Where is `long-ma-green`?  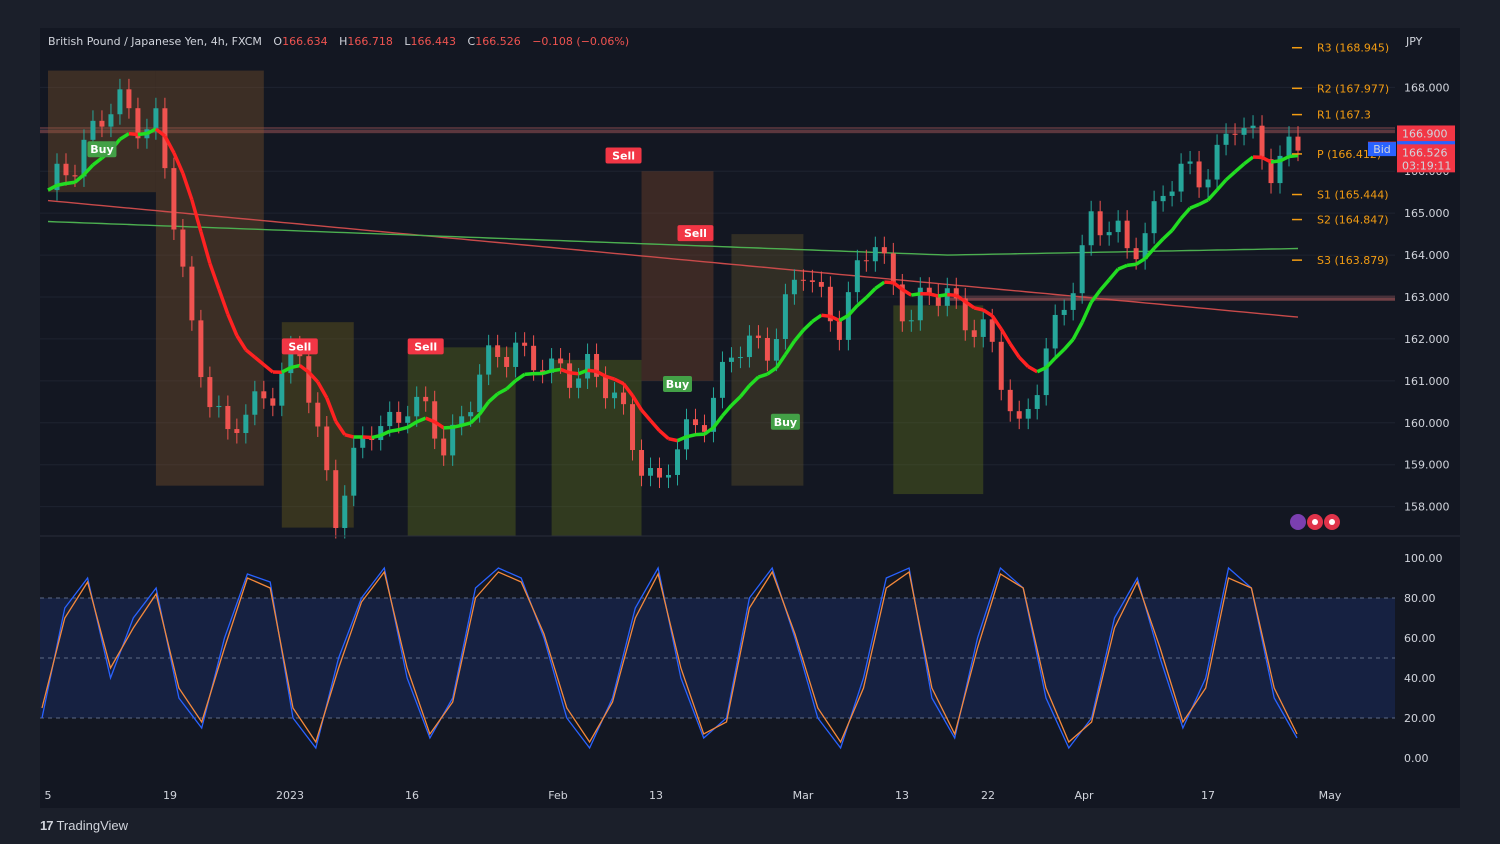 long-ma-green is located at coordinates (673, 238).